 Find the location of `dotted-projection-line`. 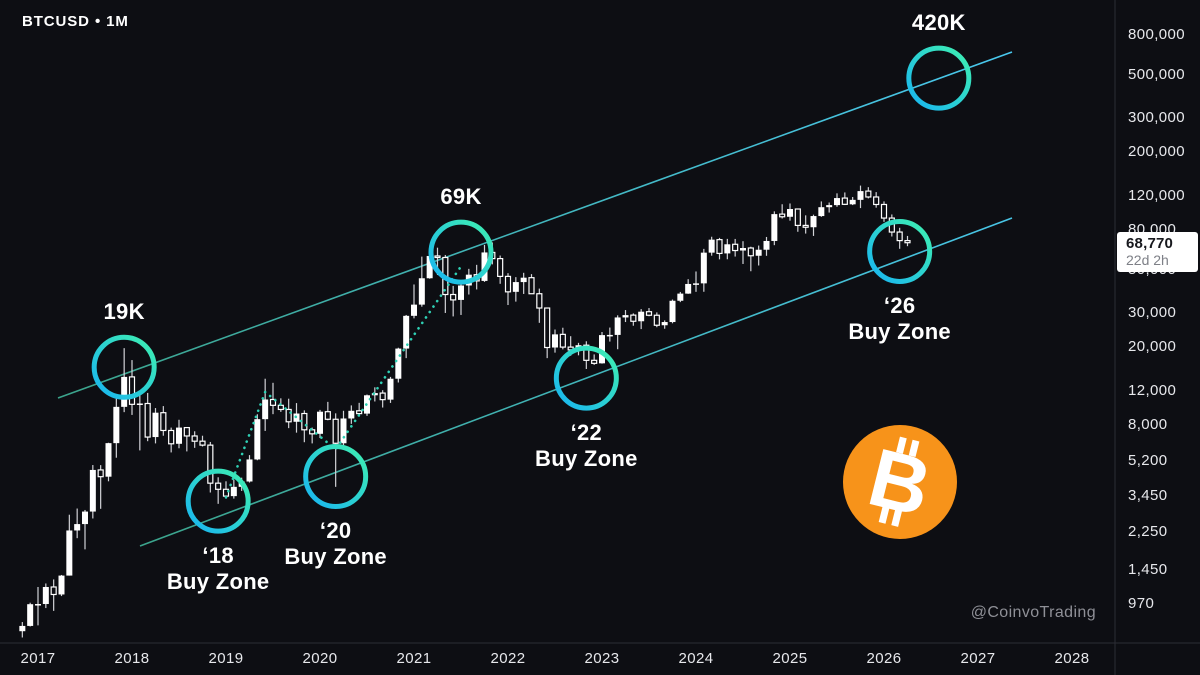

dotted-projection-line is located at coordinates (343, 382).